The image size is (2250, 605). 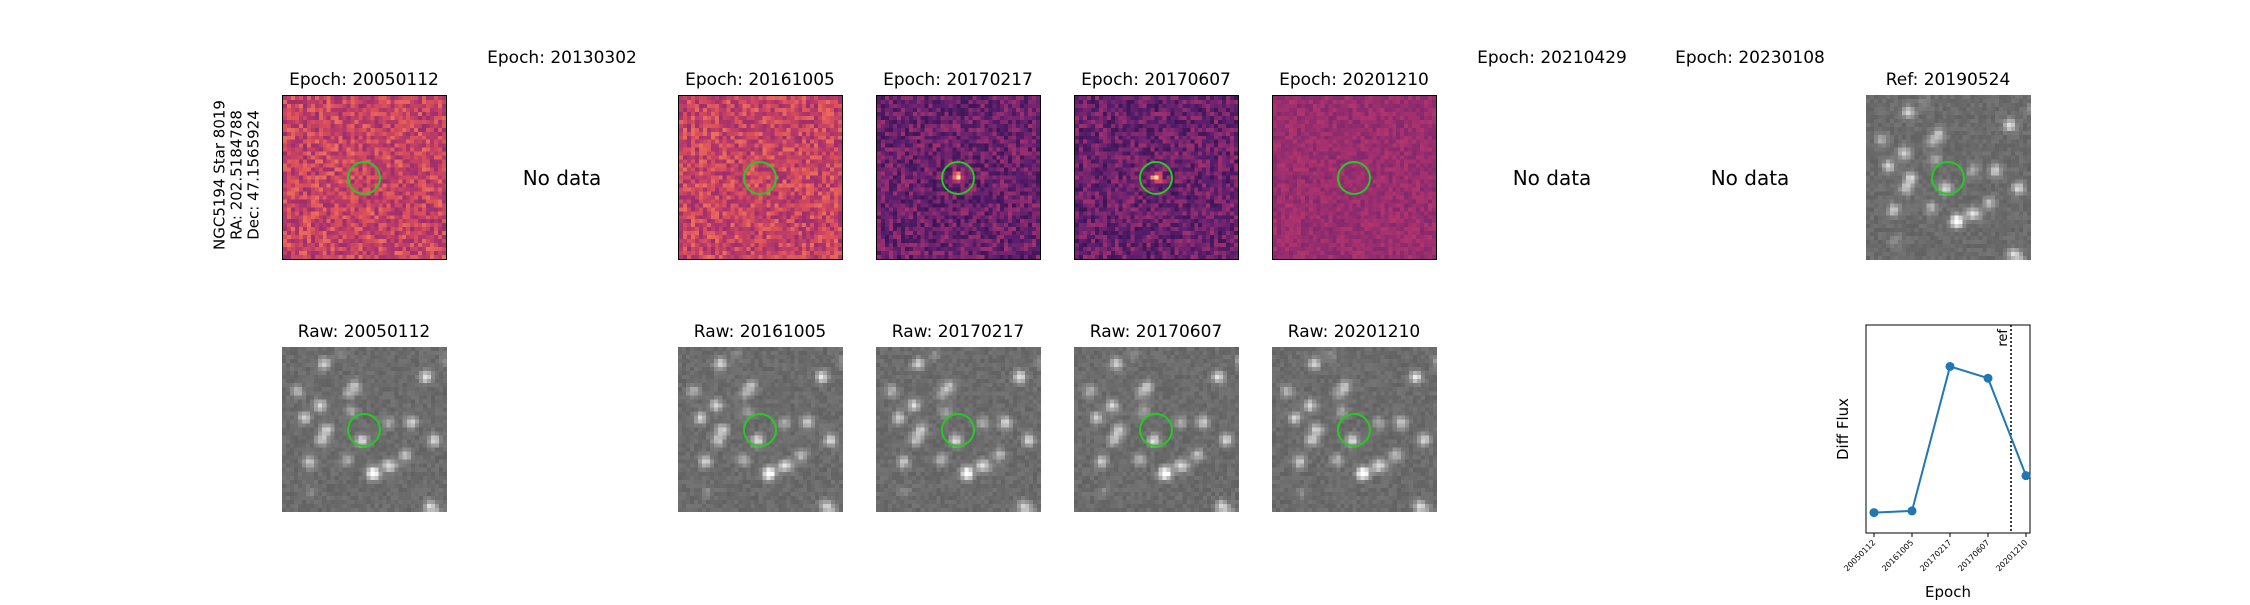 I want to click on top-panel-title: Ref: 20190524, so click(x=1948, y=80).